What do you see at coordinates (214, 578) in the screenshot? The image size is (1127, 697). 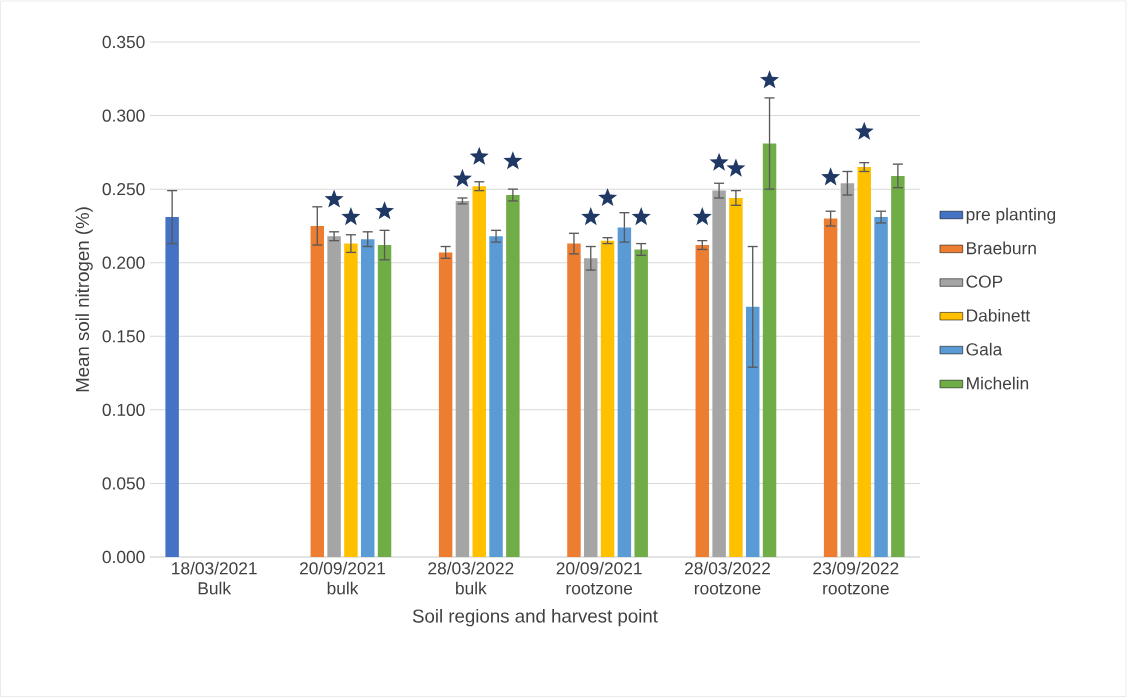 I see `x-tick-label: 18/03/2021 Bulk` at bounding box center [214, 578].